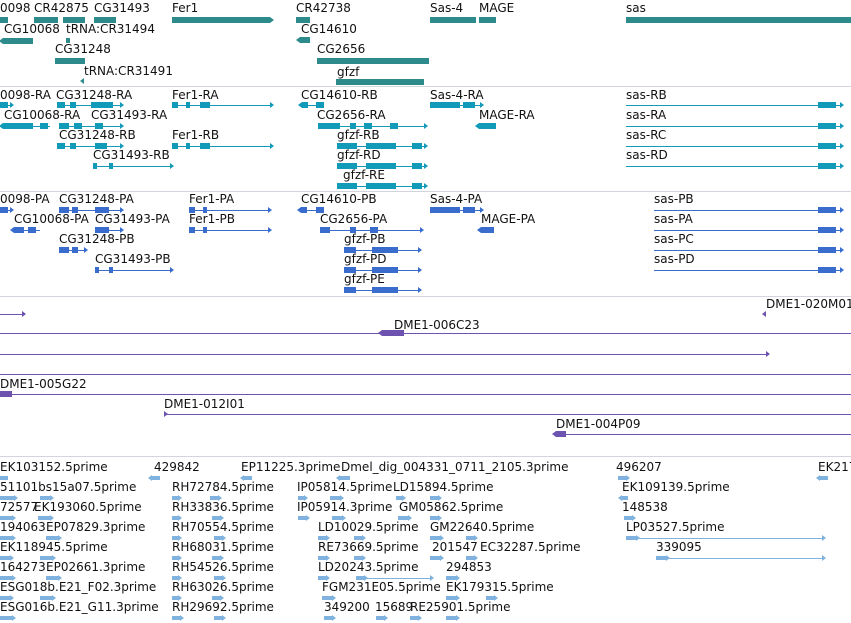  I want to click on feature-label: CG31248-PB, so click(97, 239).